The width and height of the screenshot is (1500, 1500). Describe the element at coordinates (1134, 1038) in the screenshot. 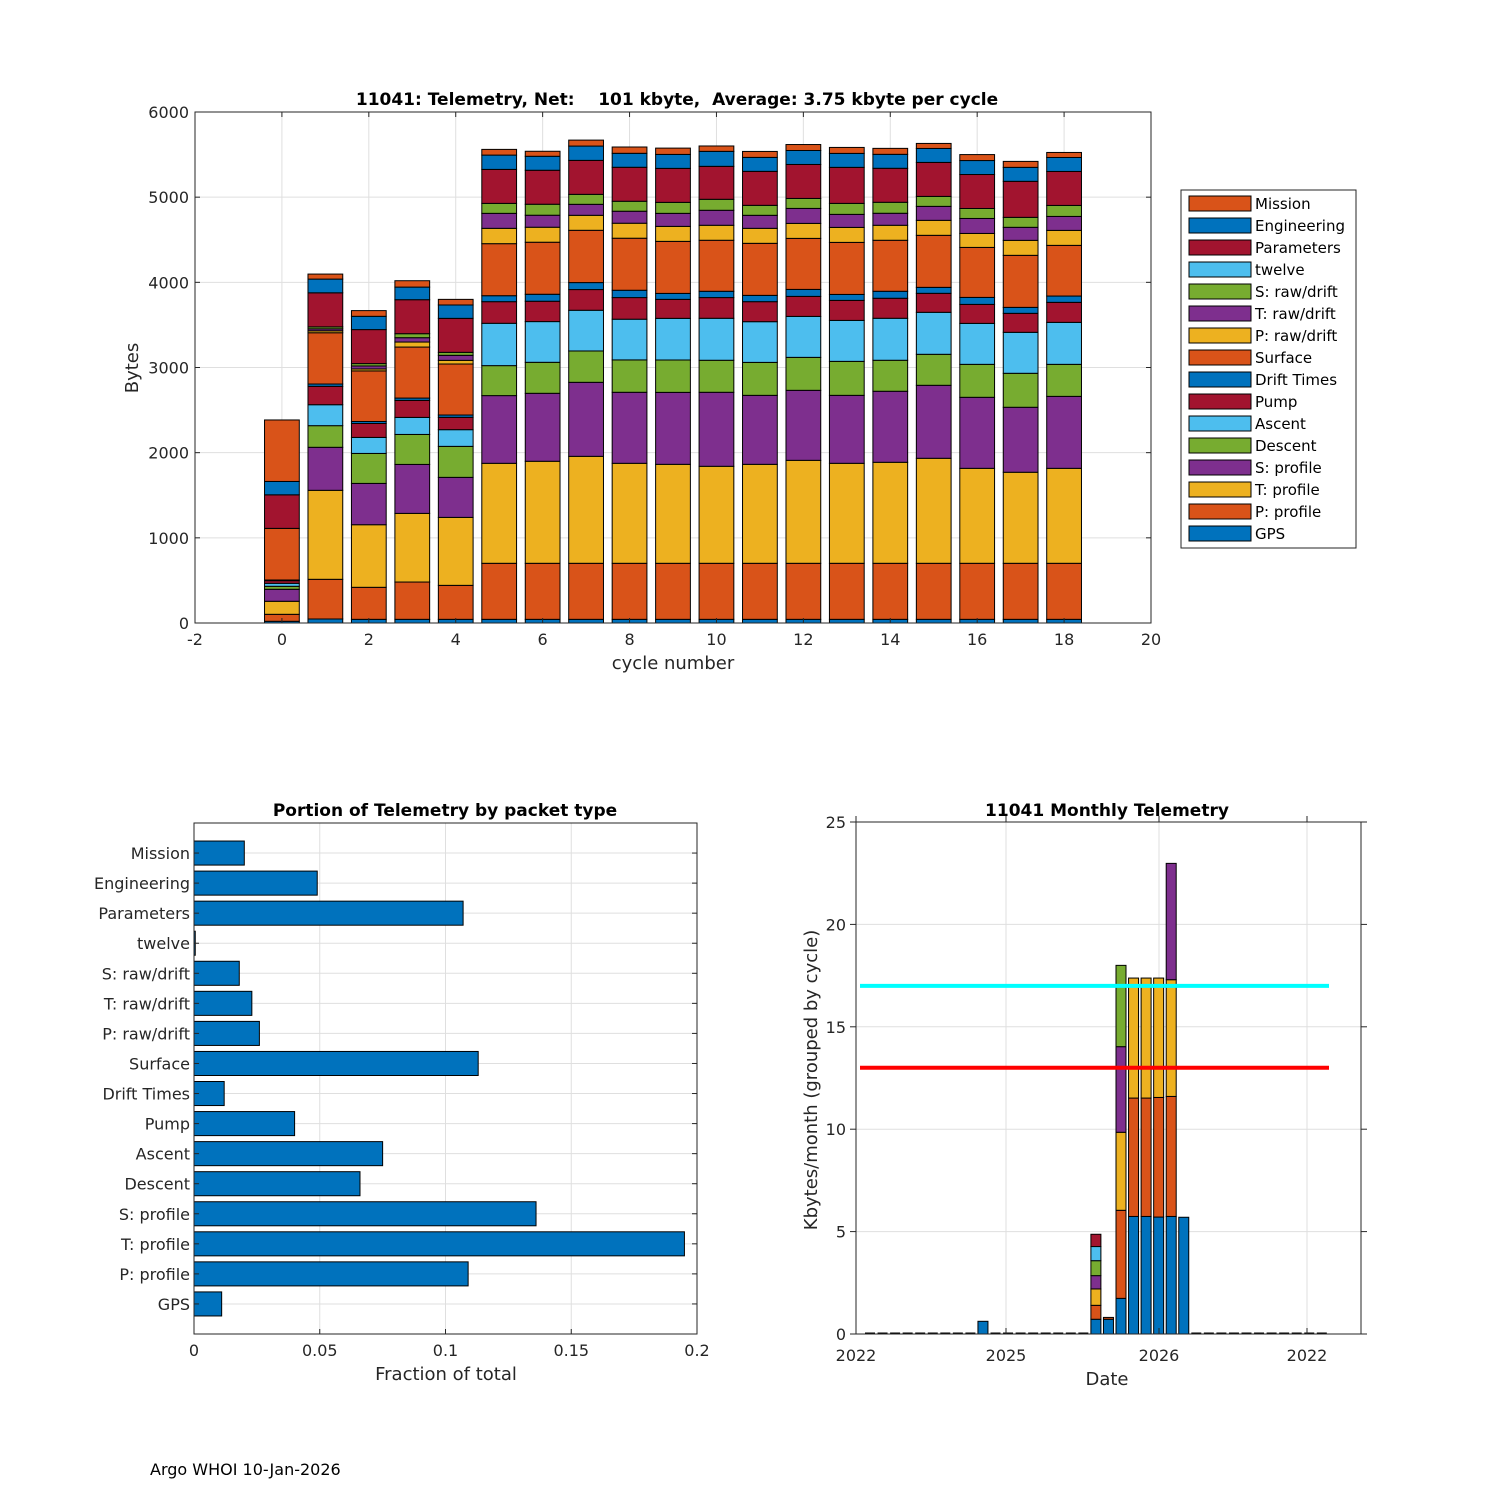

I see `monthly-bar-segment-t-profile` at that location.